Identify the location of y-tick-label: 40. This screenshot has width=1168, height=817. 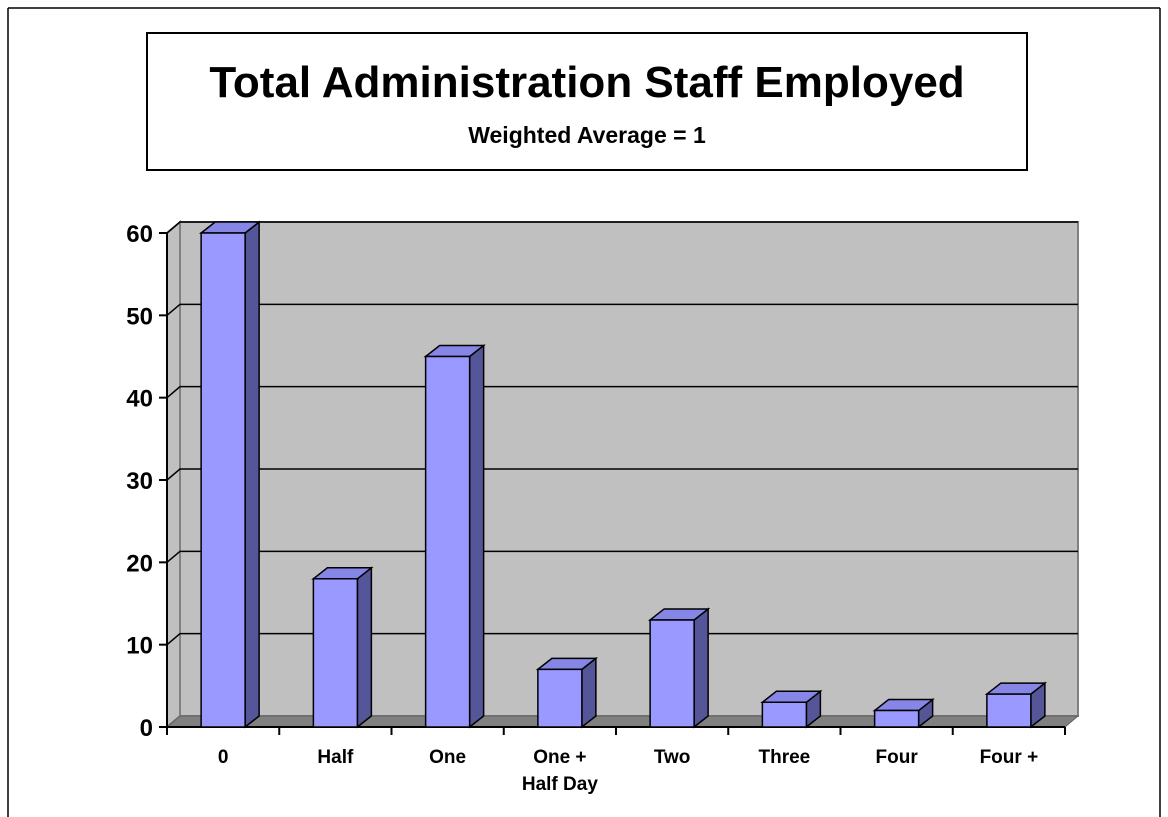
(139, 399).